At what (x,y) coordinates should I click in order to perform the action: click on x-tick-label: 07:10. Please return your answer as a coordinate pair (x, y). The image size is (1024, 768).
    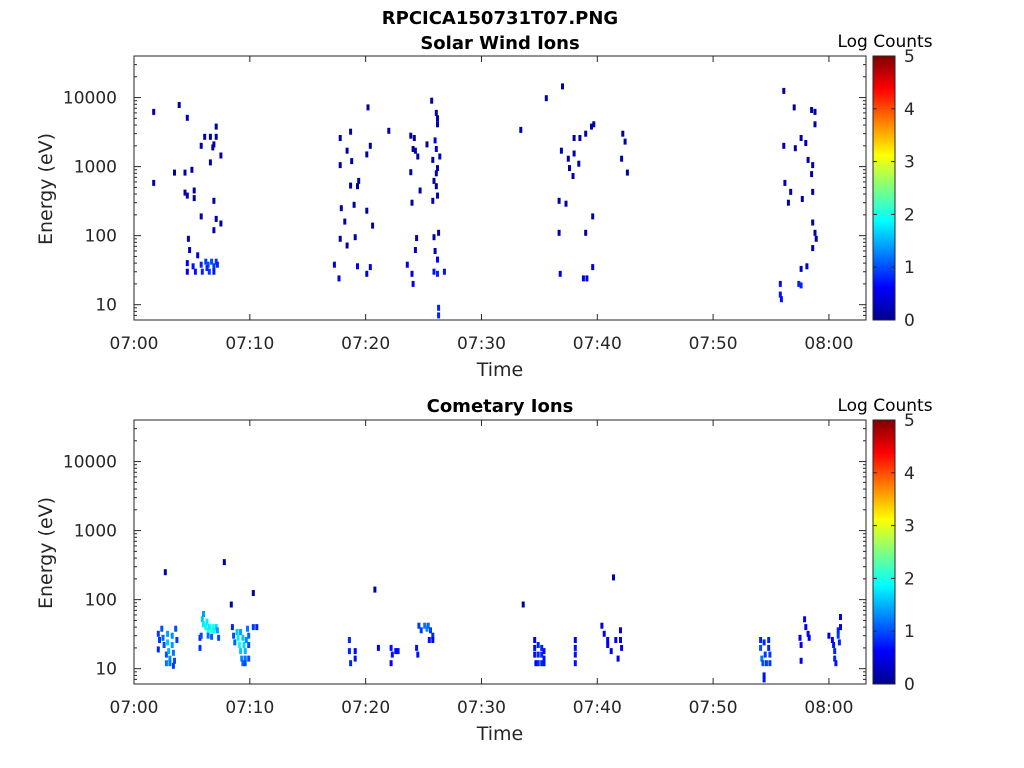
    Looking at the image, I should click on (249, 708).